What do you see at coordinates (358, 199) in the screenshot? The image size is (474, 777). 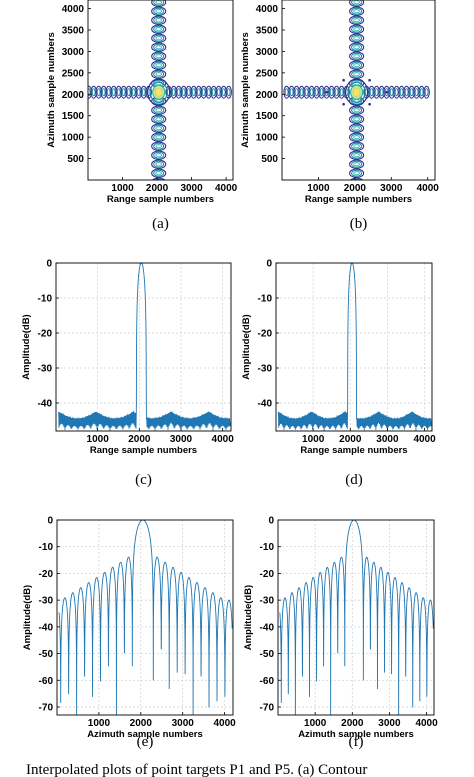 I see `x-axis-title: Range sample numbers` at bounding box center [358, 199].